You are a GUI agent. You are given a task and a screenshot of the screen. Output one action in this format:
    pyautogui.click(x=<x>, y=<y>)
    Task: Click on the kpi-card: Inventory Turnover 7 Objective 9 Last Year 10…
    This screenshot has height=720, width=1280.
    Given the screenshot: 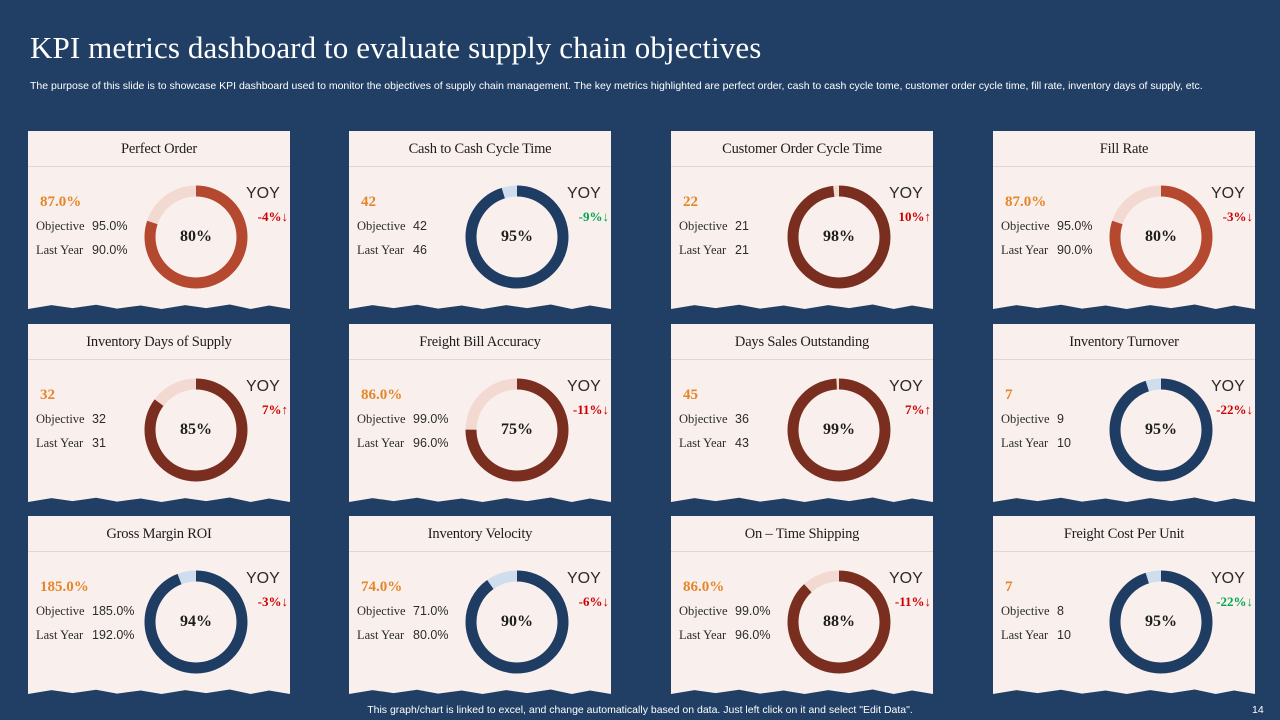 What is the action you would take?
    pyautogui.click(x=1124, y=413)
    